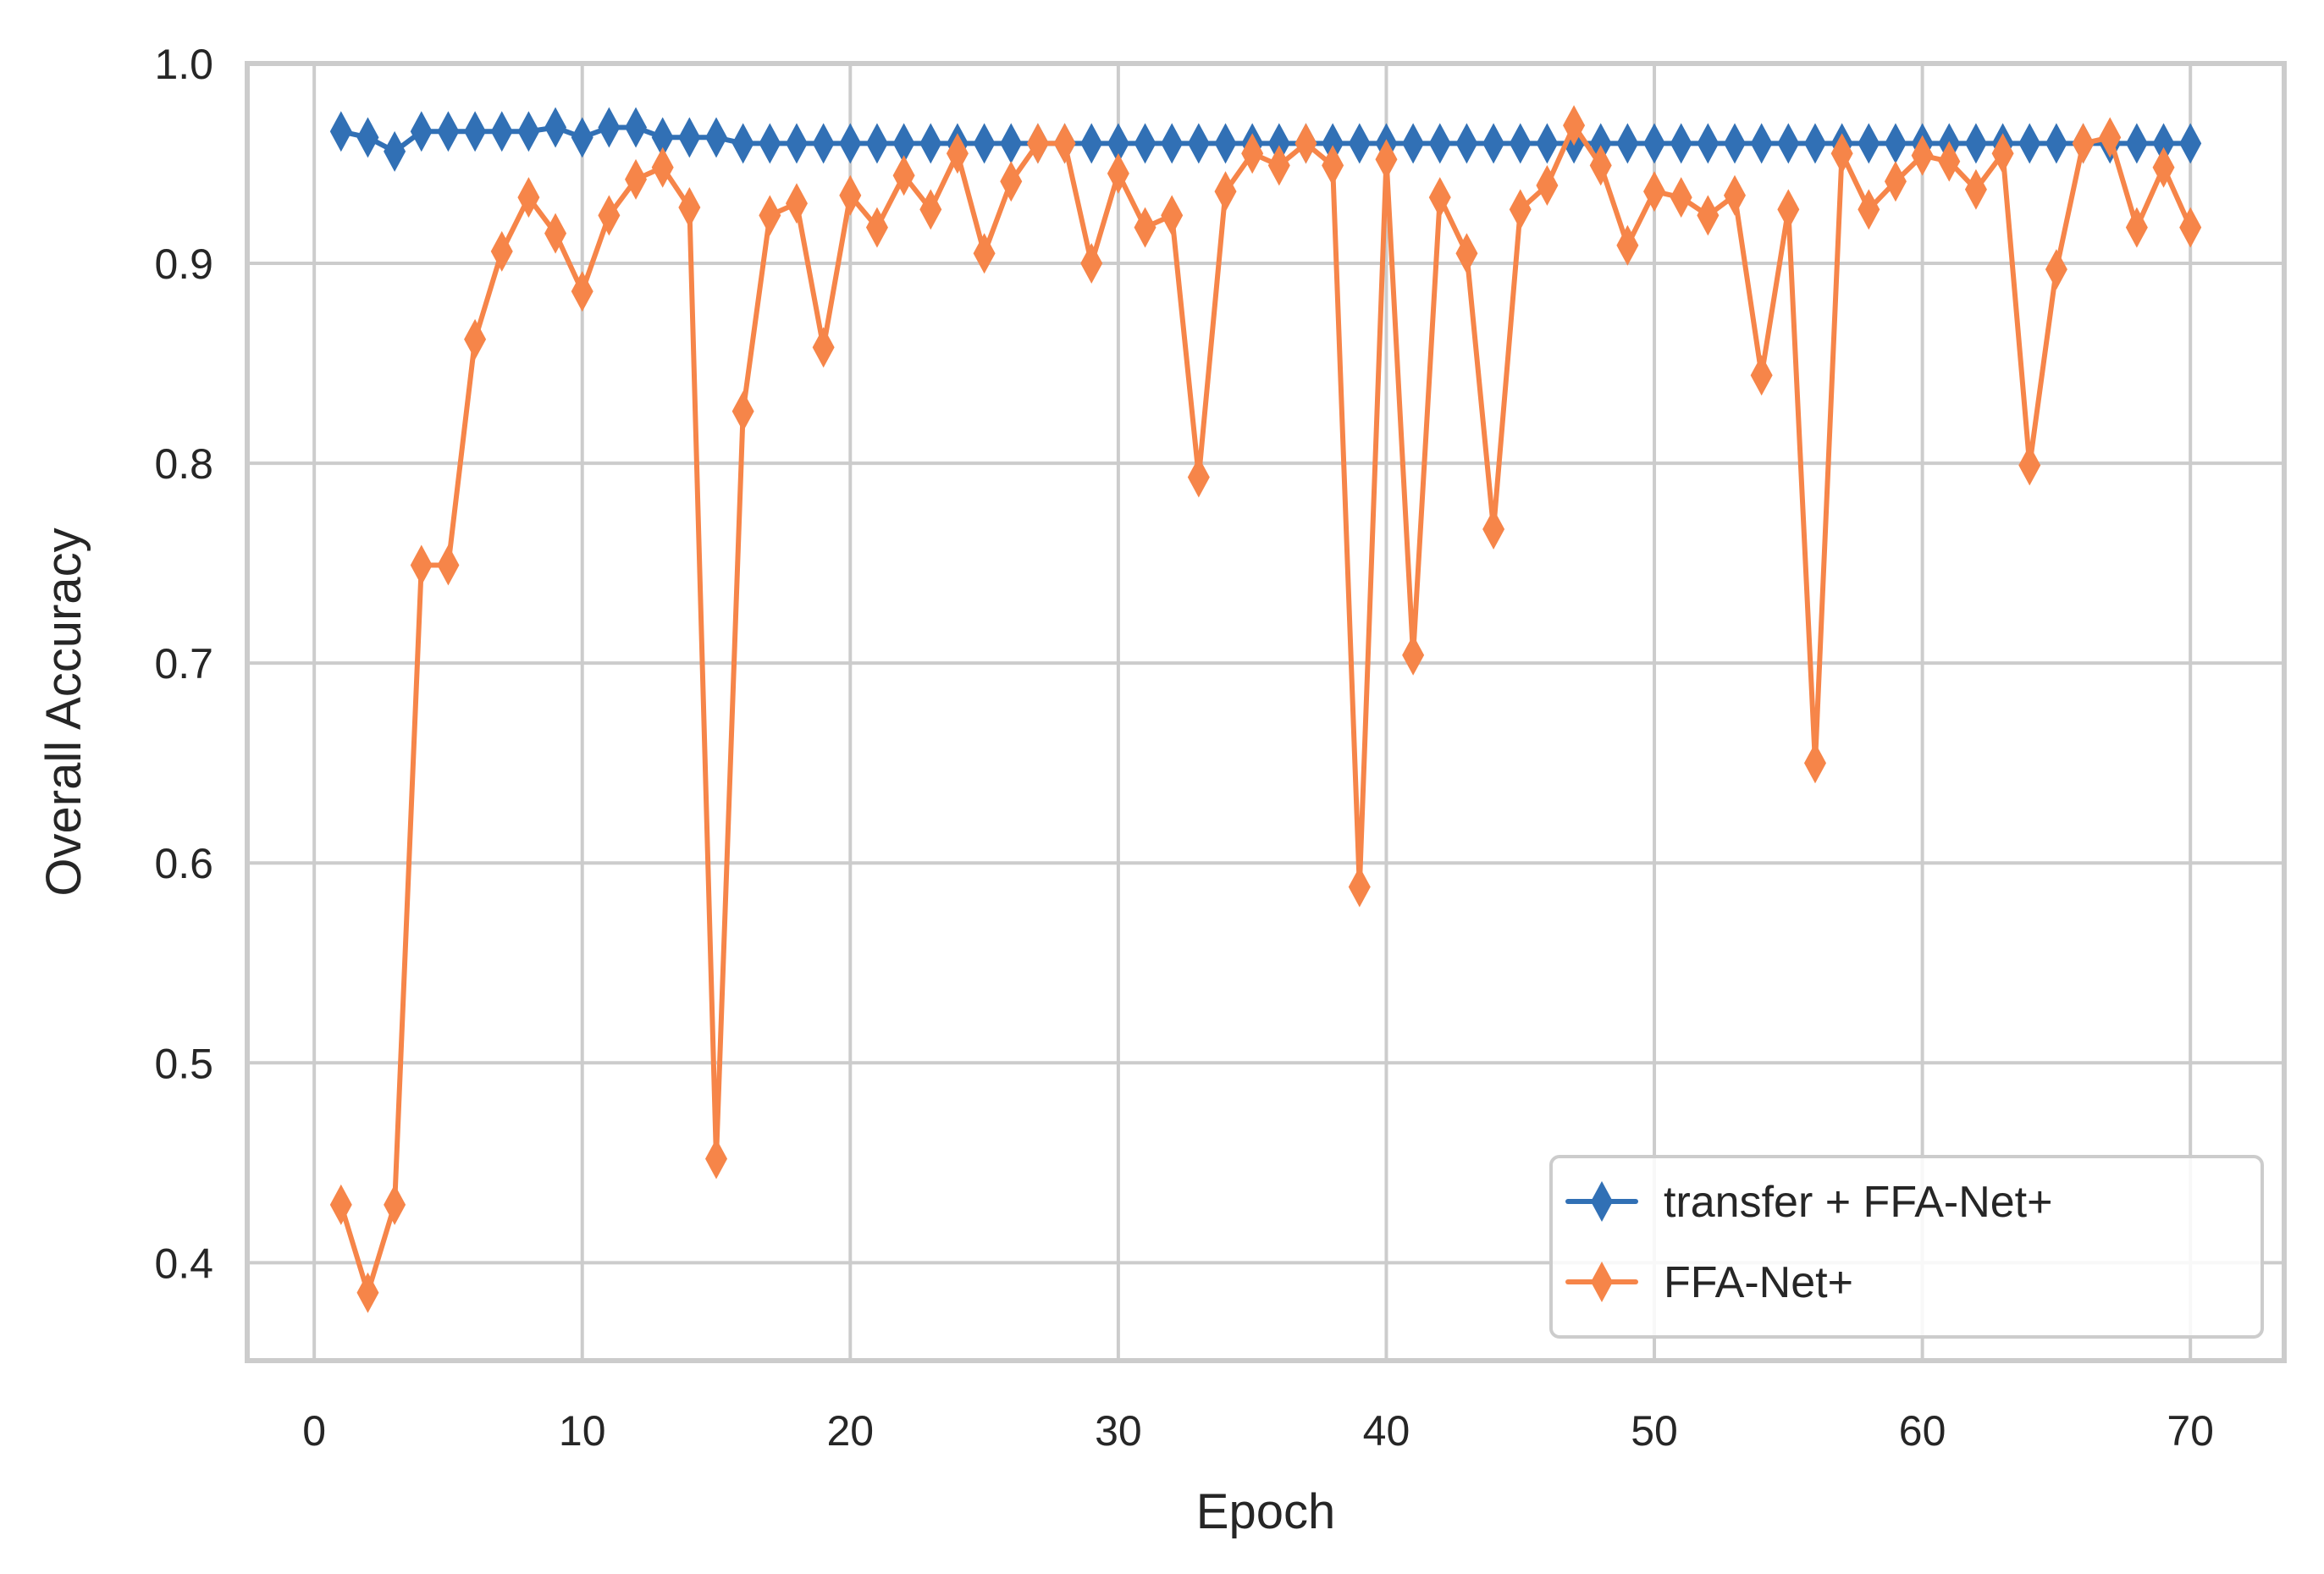 This screenshot has width=2324, height=1574. What do you see at coordinates (1923, 1431) in the screenshot?
I see `x-tick-label: 60` at bounding box center [1923, 1431].